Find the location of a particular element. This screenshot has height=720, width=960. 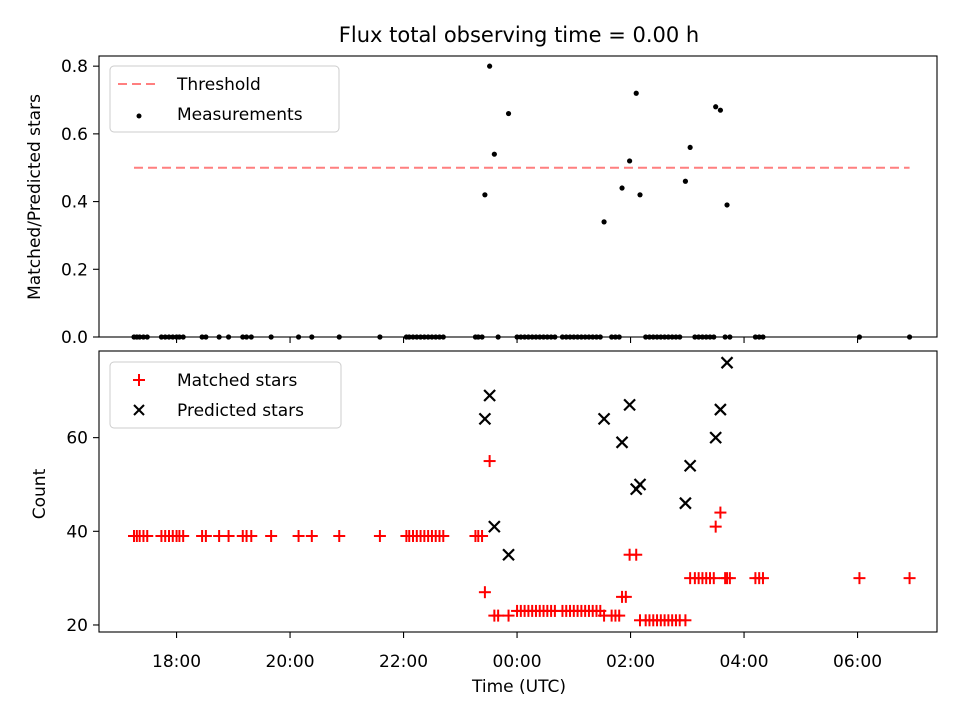

legend-matched-swatch is located at coordinates (139, 380).